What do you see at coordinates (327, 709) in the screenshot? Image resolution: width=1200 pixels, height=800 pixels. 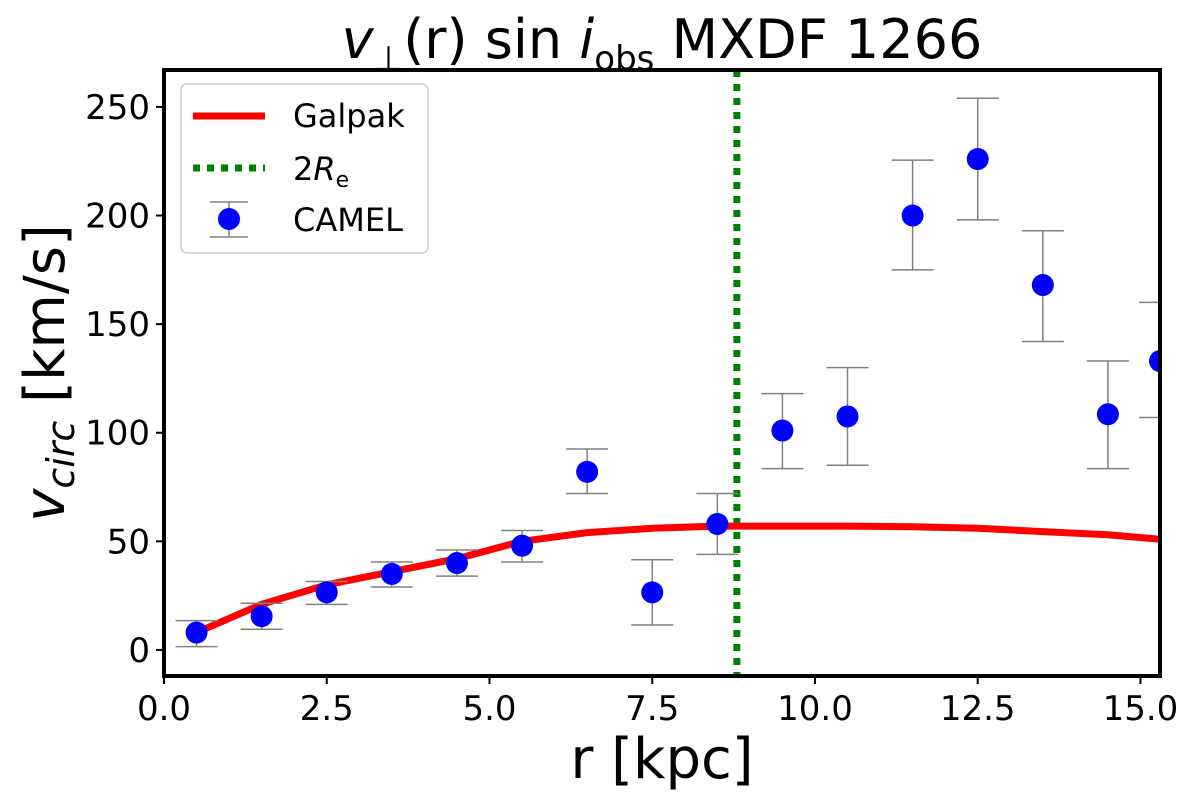 I see `x-tick-label: 2.5` at bounding box center [327, 709].